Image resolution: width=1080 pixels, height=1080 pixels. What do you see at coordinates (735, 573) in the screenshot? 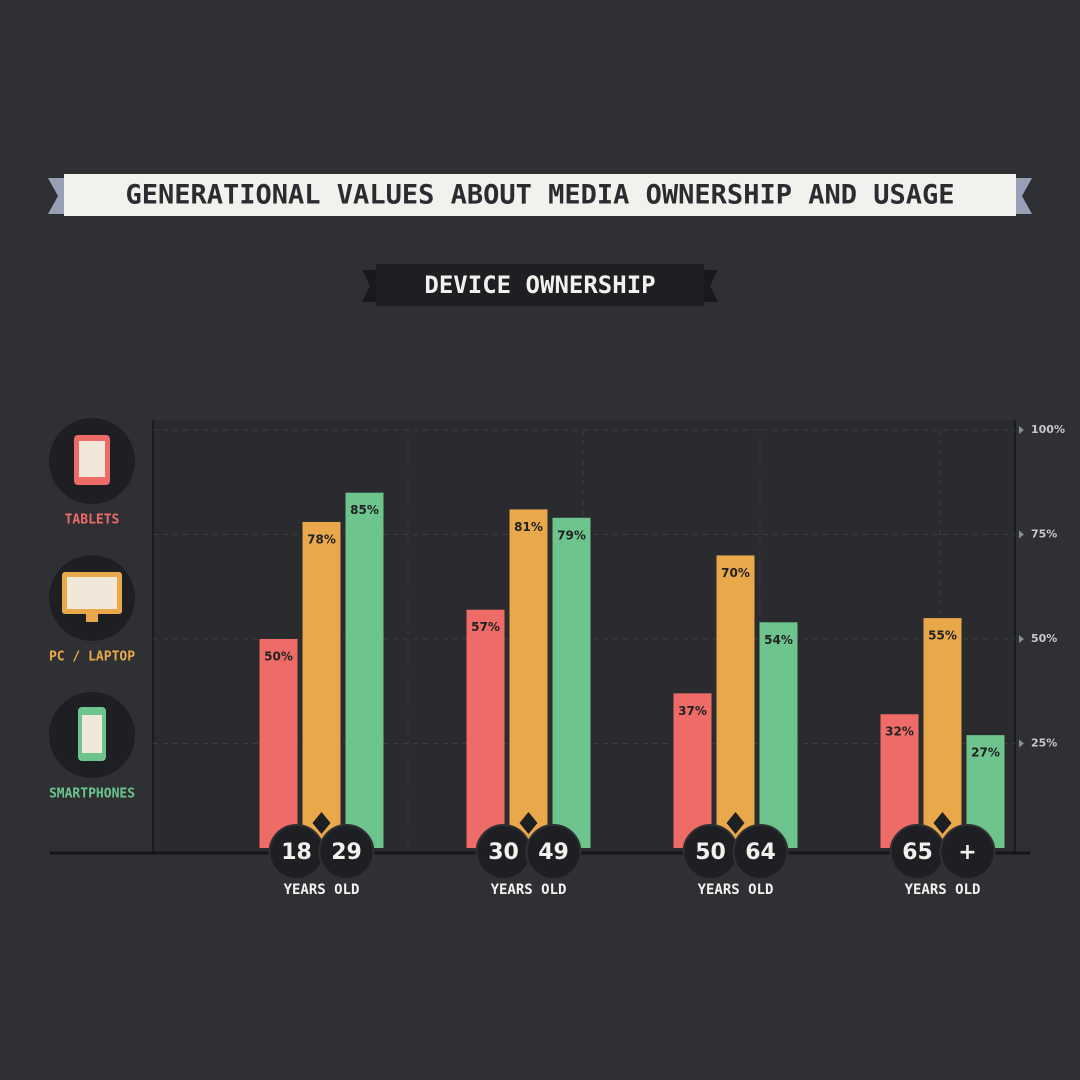
I see `value-label: 70%` at bounding box center [735, 573].